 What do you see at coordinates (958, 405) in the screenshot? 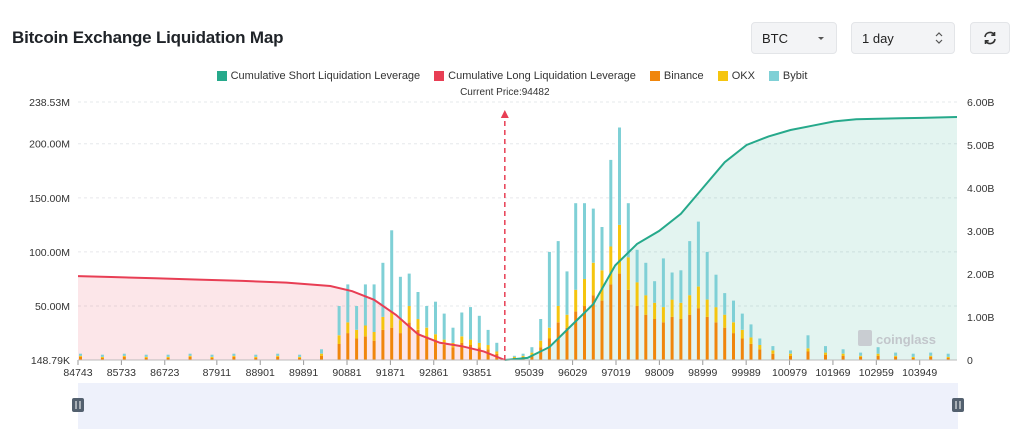
I see `range-slider-handle-right` at bounding box center [958, 405].